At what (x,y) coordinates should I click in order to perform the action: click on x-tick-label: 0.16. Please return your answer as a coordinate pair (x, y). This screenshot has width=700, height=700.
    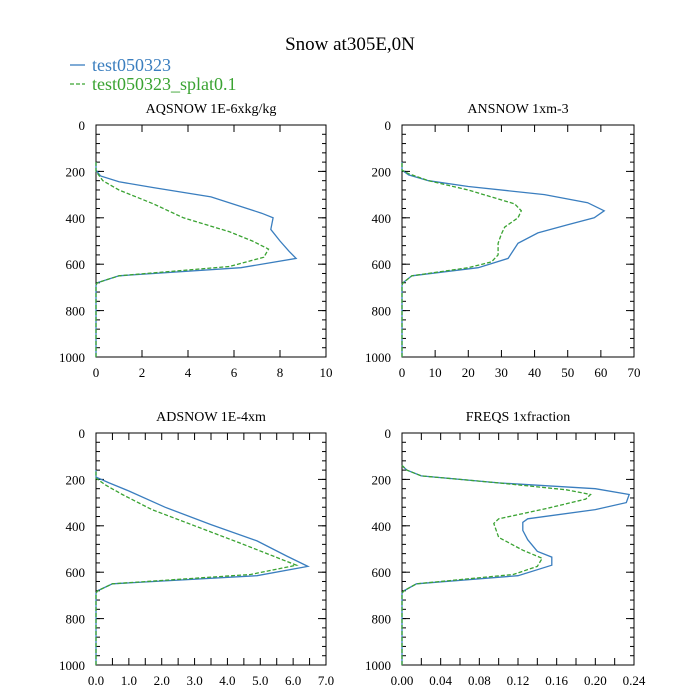
    Looking at the image, I should click on (556, 680).